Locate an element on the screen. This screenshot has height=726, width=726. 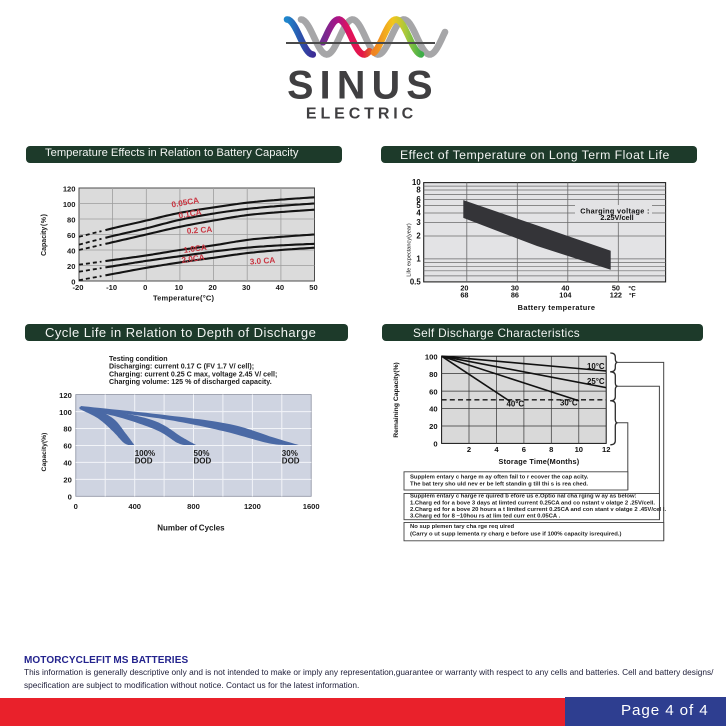
svg-text: °C is located at coordinates (632, 289).